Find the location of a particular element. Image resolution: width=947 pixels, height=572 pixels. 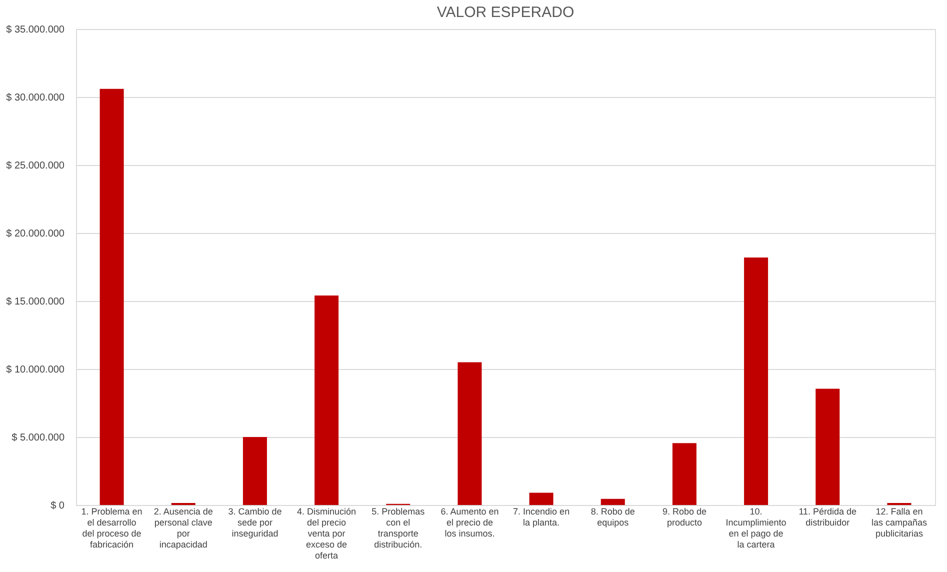

x-tick-label: 8. Robo de equipos is located at coordinates (612, 517).